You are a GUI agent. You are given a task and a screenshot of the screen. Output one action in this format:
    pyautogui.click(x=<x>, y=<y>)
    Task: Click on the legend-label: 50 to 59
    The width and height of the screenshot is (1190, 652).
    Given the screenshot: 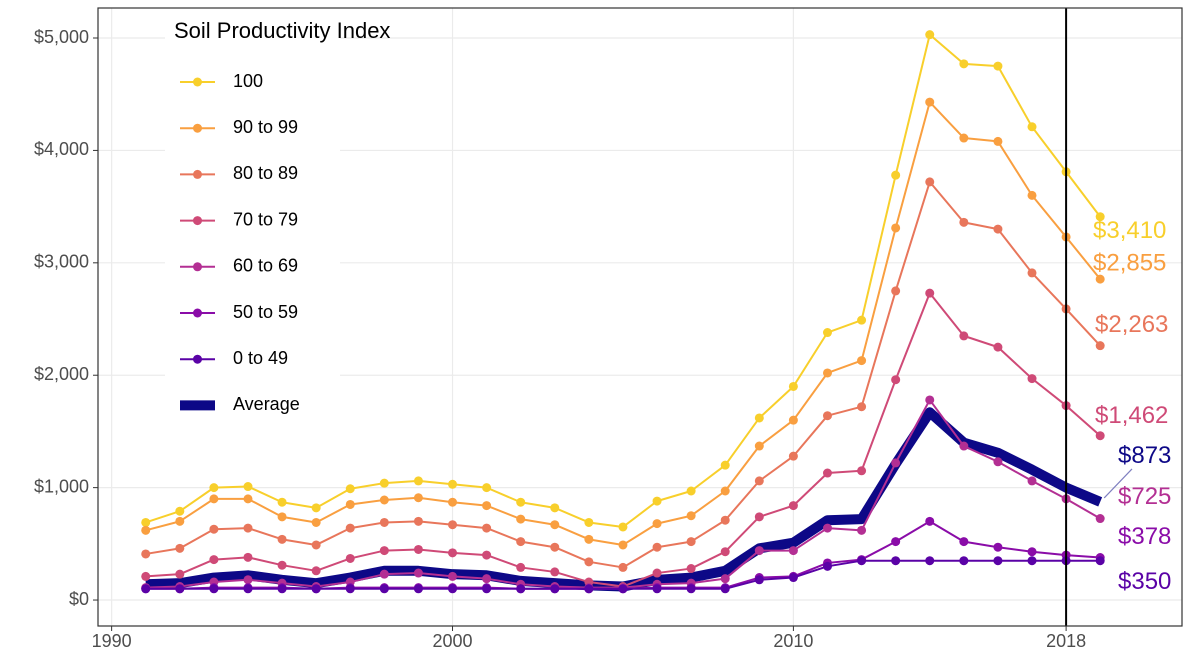 What is the action you would take?
    pyautogui.click(x=265, y=312)
    